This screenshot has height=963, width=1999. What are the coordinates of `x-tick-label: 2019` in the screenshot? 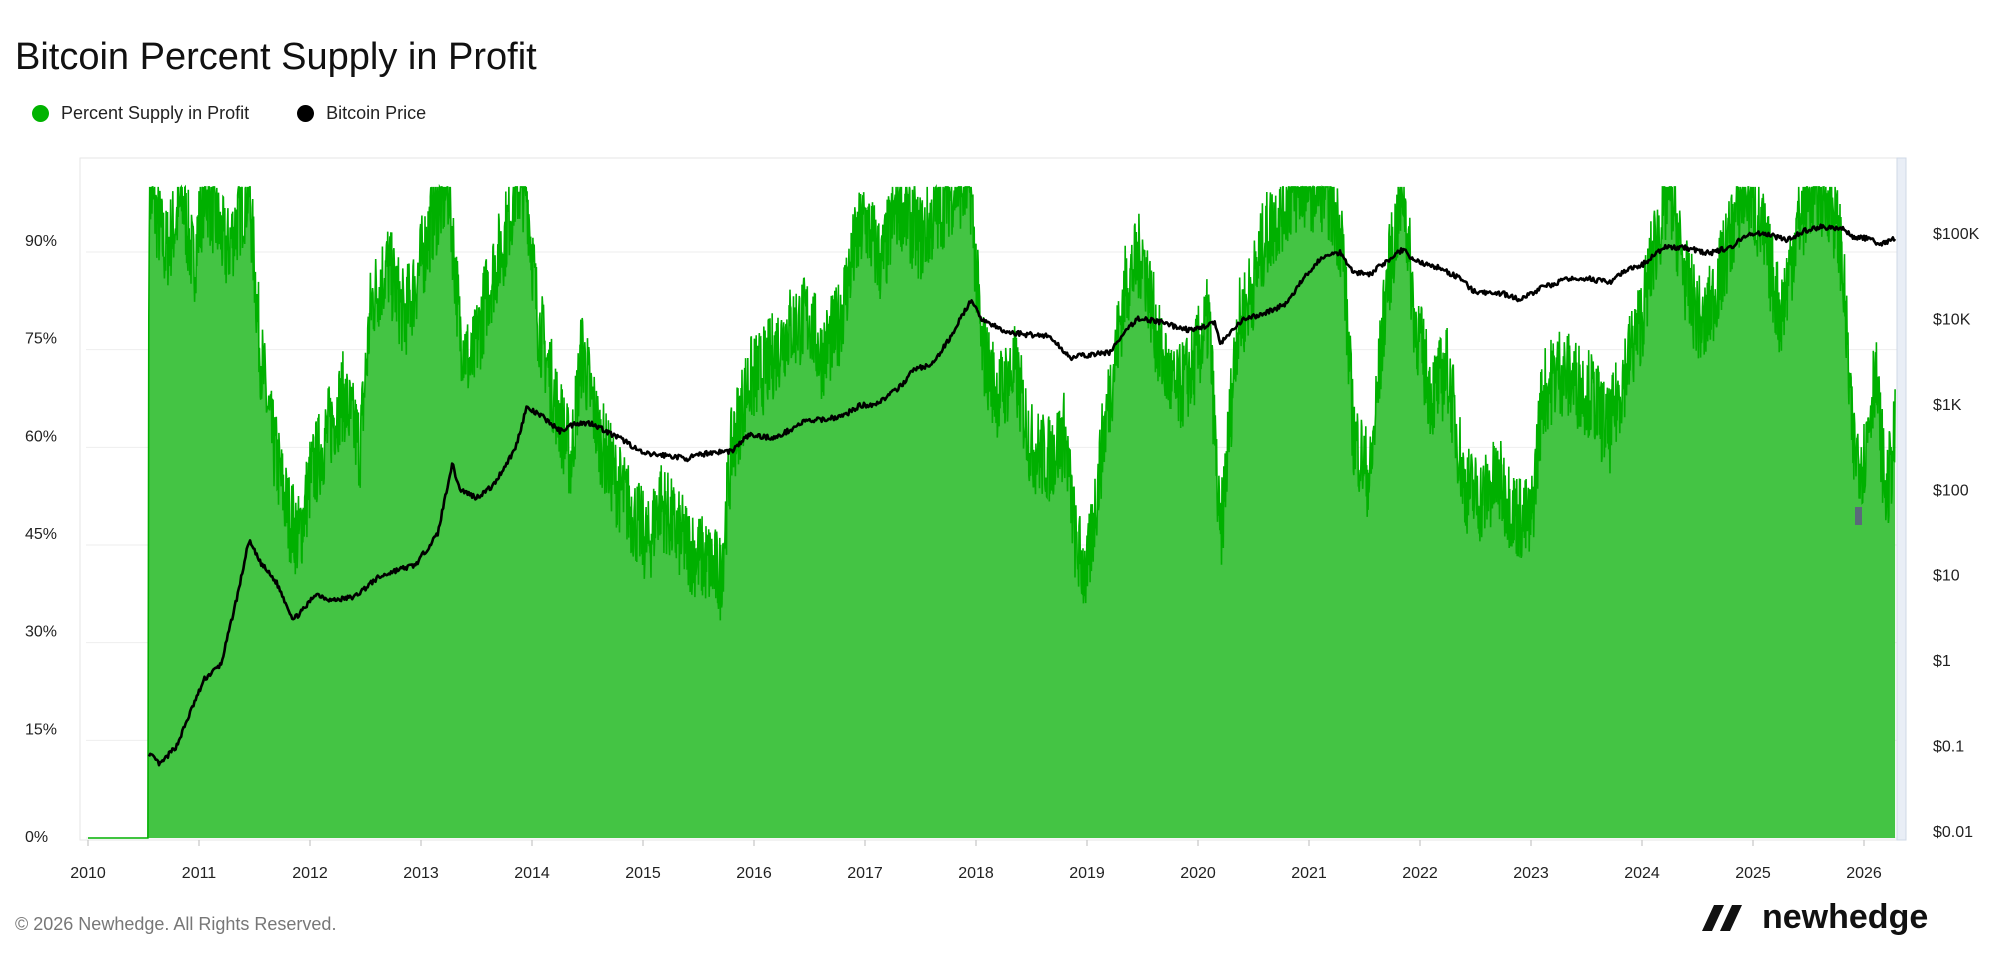 It's located at (1087, 873).